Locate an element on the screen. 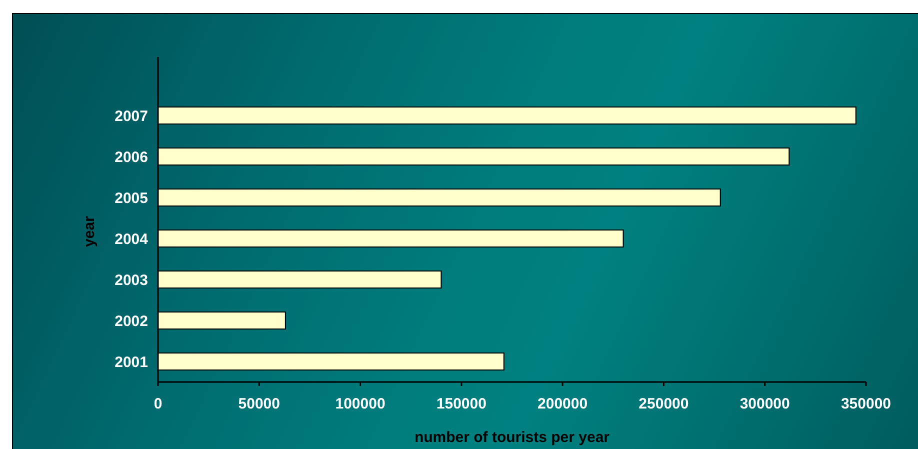 This screenshot has height=449, width=918. y-tick-label: 2005 is located at coordinates (131, 198).